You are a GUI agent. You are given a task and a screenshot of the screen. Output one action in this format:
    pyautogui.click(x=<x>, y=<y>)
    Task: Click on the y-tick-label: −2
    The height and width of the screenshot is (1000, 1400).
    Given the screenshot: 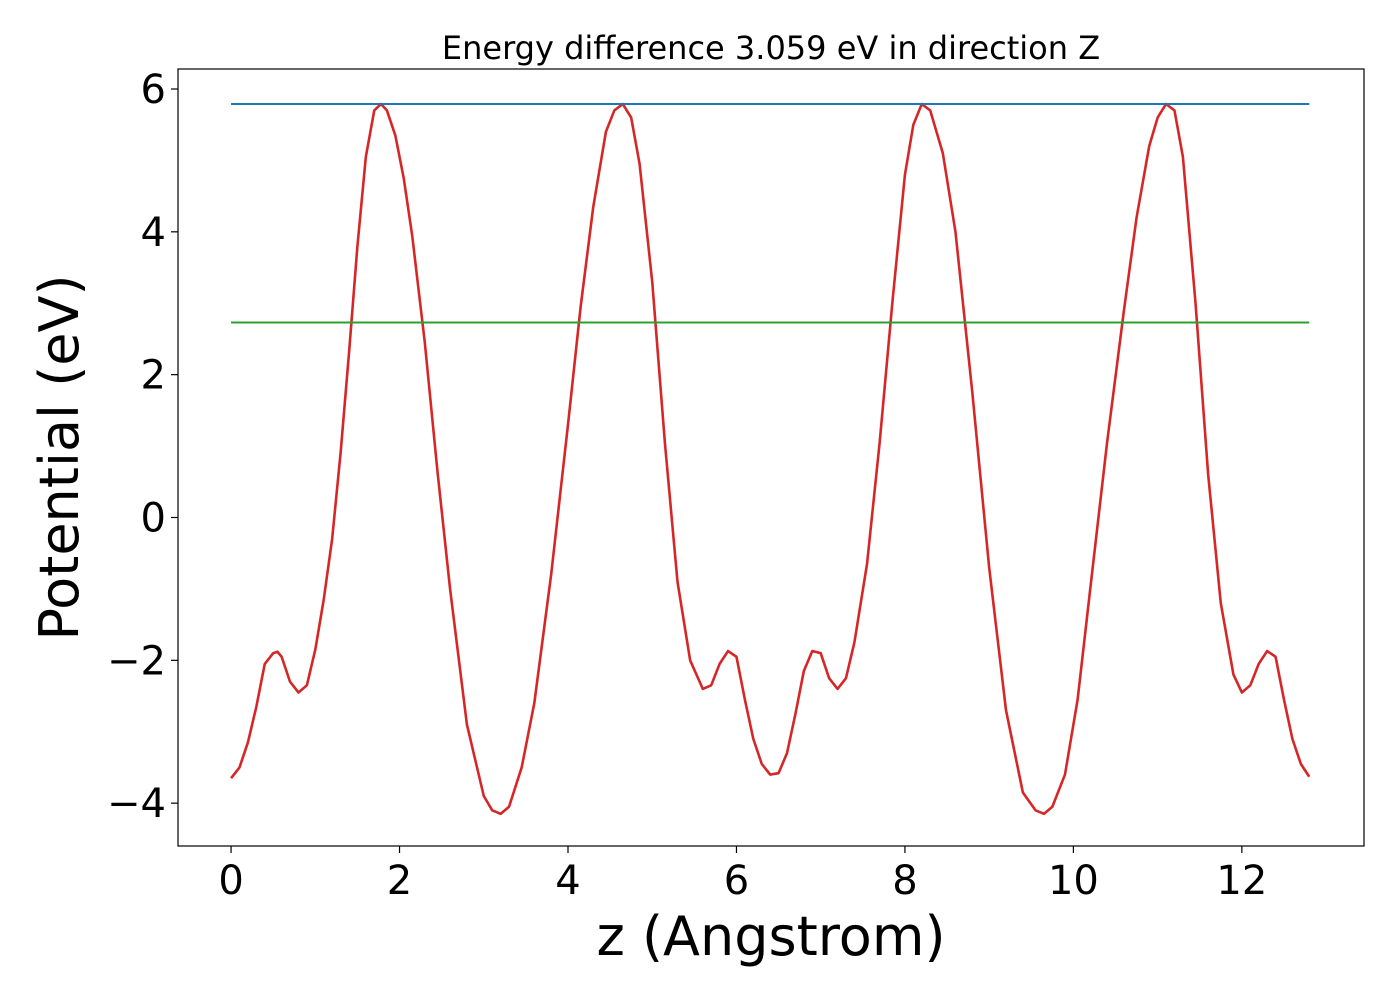 What is the action you would take?
    pyautogui.click(x=136, y=661)
    